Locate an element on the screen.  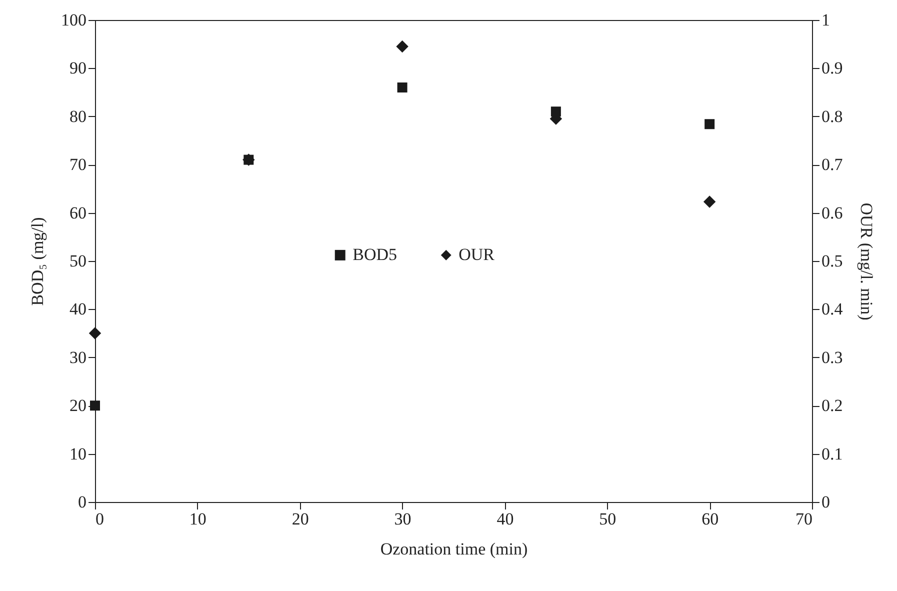
y-tick-label: 10 is located at coordinates (78, 454).